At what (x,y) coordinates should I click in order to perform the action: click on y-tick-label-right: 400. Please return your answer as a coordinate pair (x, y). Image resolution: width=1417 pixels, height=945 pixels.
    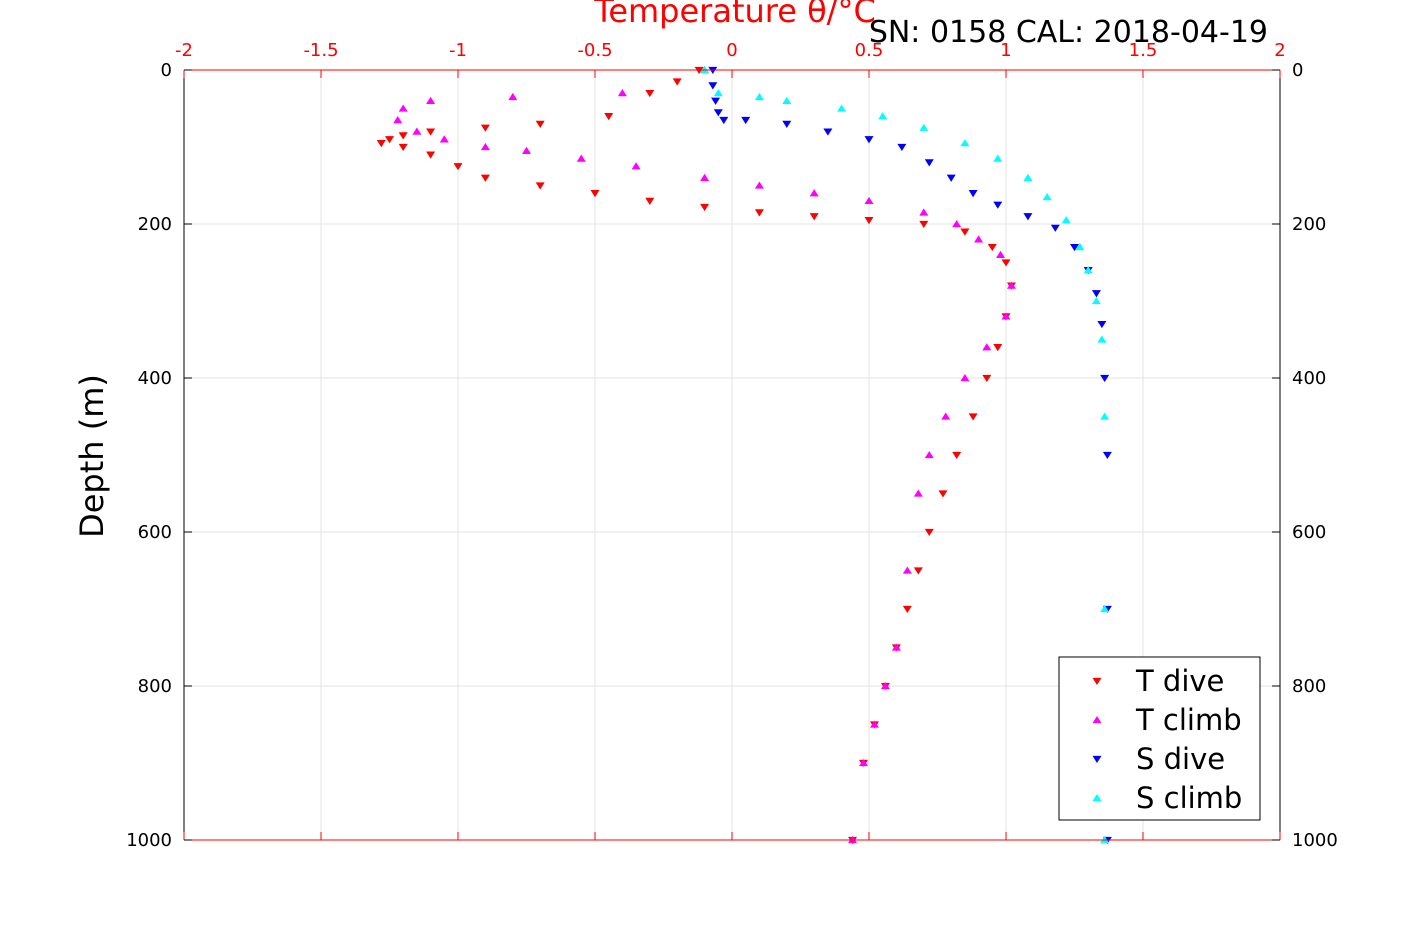
    Looking at the image, I should click on (1309, 378).